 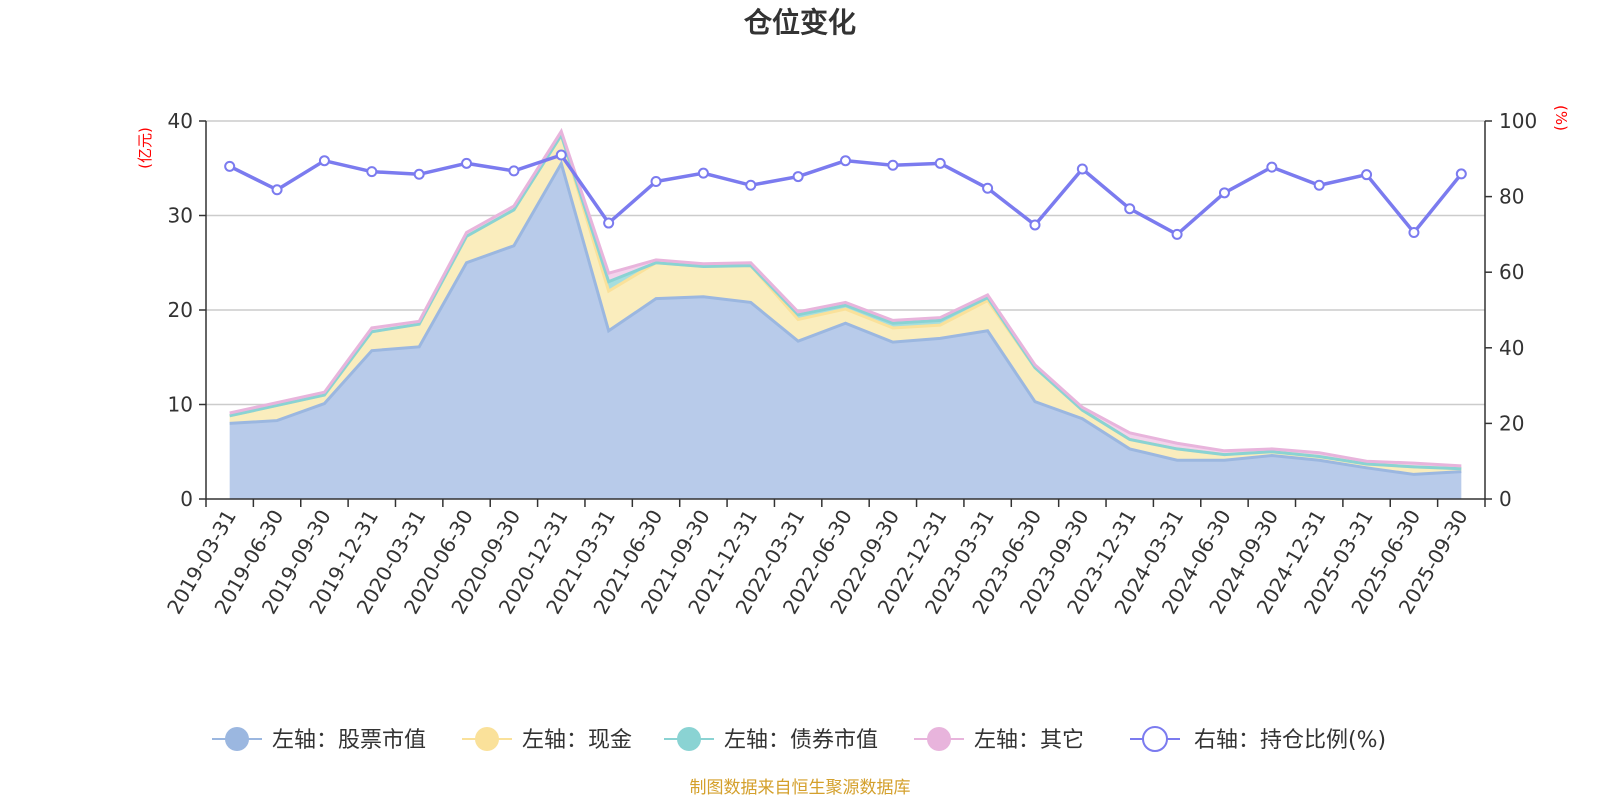 I want to click on legend: 左轴：股票市值 左轴：现金 左轴：债券市值 左轴：其它 右轴：持仓比例(%), so click(x=799, y=739).